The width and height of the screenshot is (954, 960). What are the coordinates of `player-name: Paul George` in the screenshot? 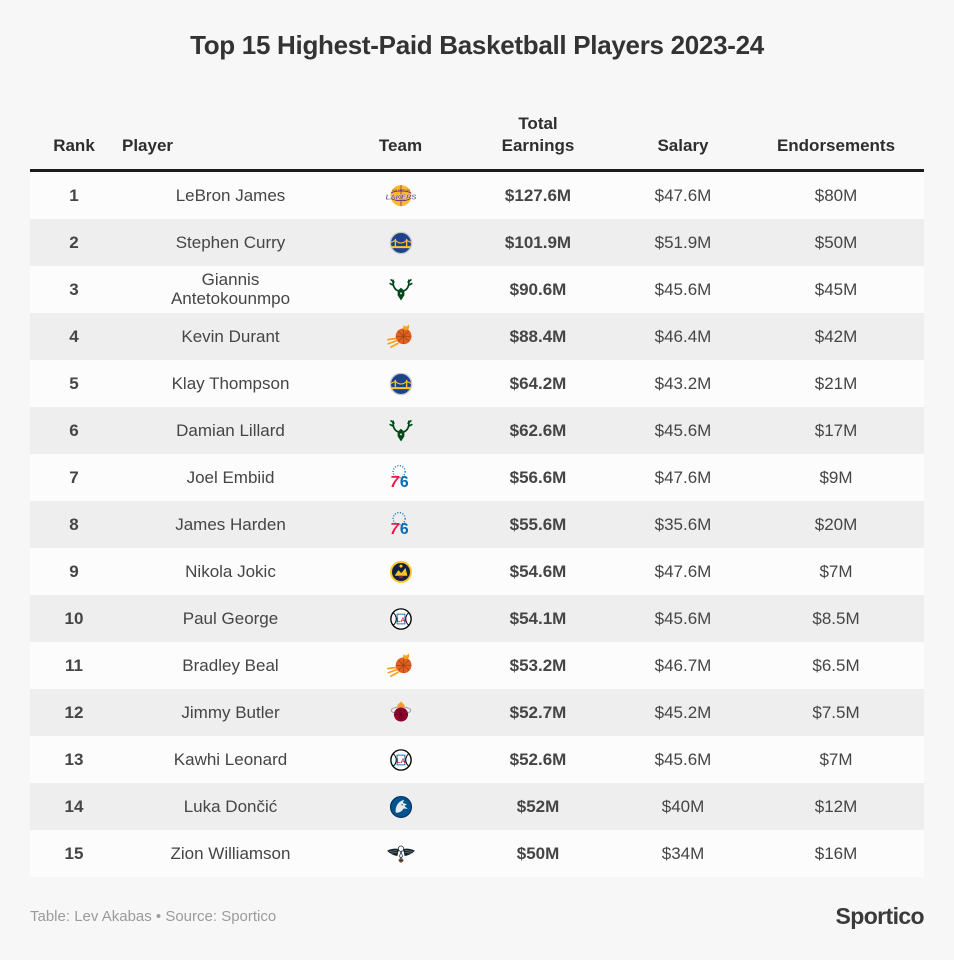 It's located at (230, 618).